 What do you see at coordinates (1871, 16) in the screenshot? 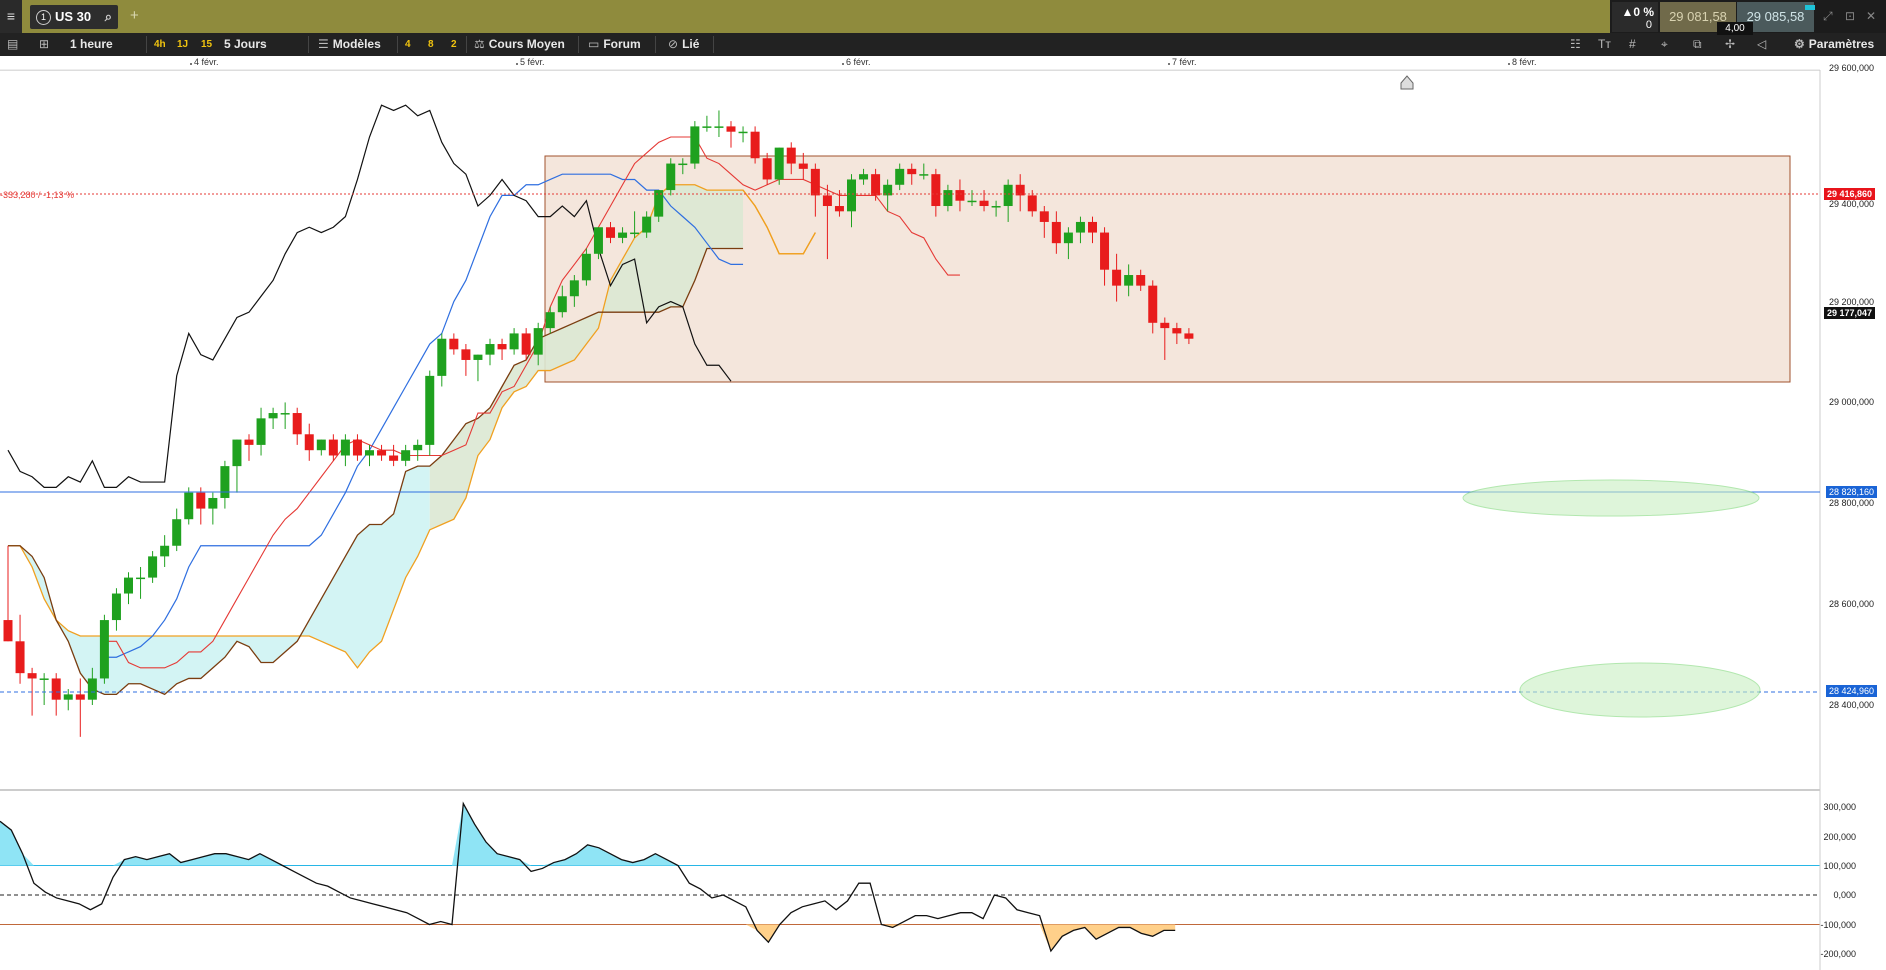
I see `close-icon: ✕` at bounding box center [1871, 16].